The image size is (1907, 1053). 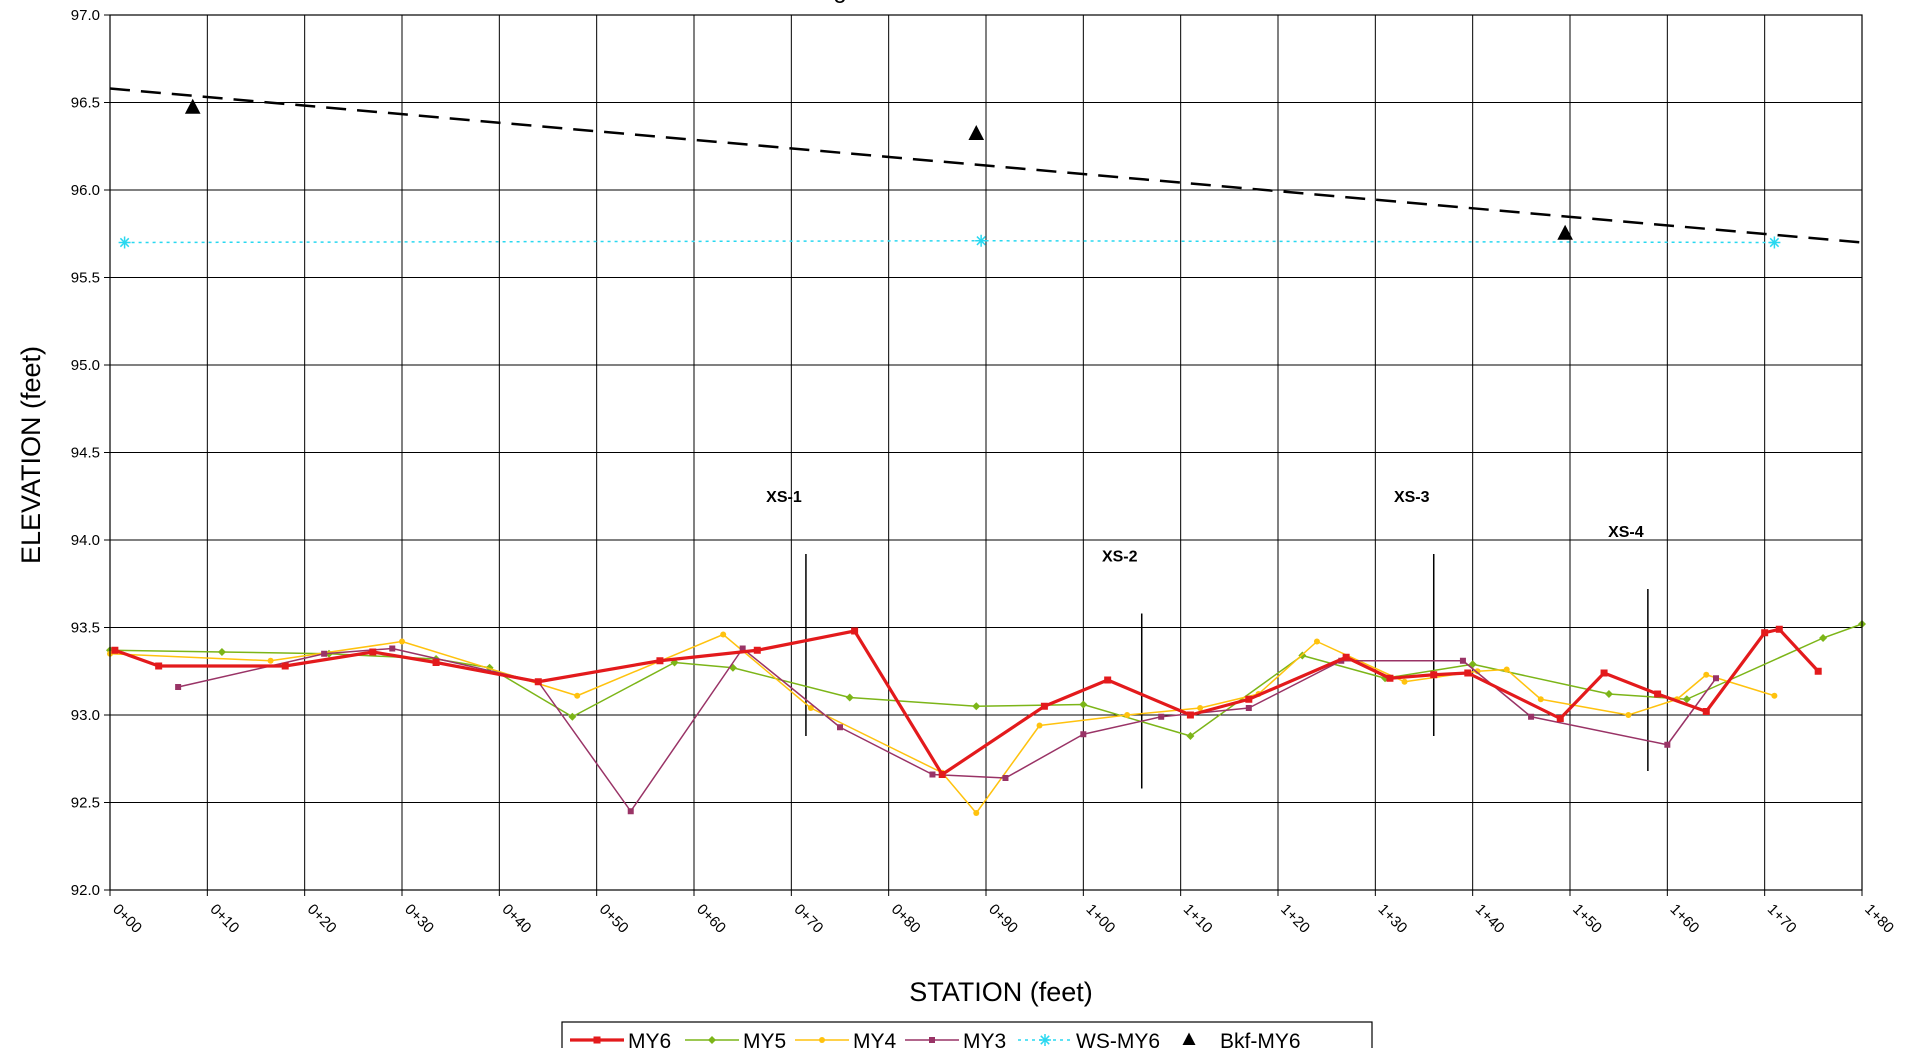 What do you see at coordinates (906, 919) in the screenshot?
I see `x-tick-label: 0+80` at bounding box center [906, 919].